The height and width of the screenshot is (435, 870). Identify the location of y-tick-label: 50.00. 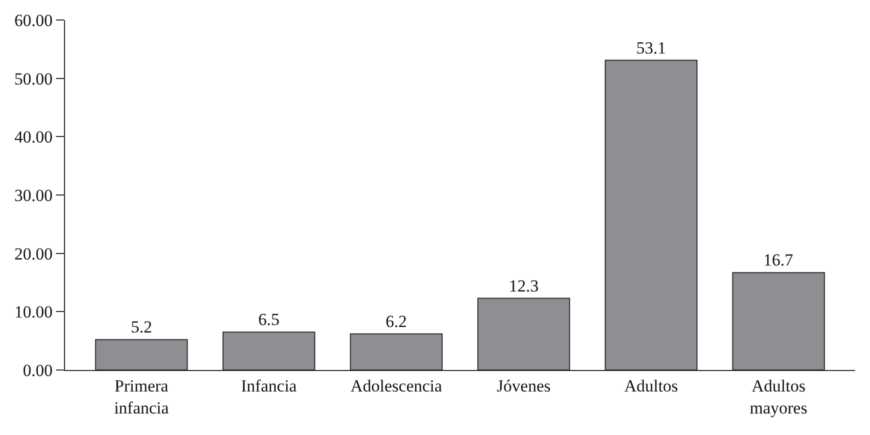
(33, 78).